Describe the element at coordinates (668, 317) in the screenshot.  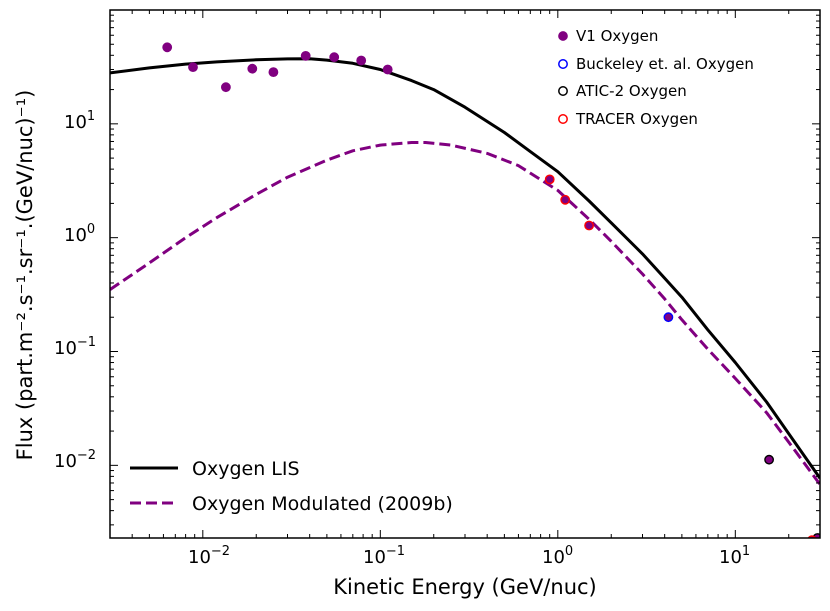
I see `point-buckeley-et-al-oxygen` at that location.